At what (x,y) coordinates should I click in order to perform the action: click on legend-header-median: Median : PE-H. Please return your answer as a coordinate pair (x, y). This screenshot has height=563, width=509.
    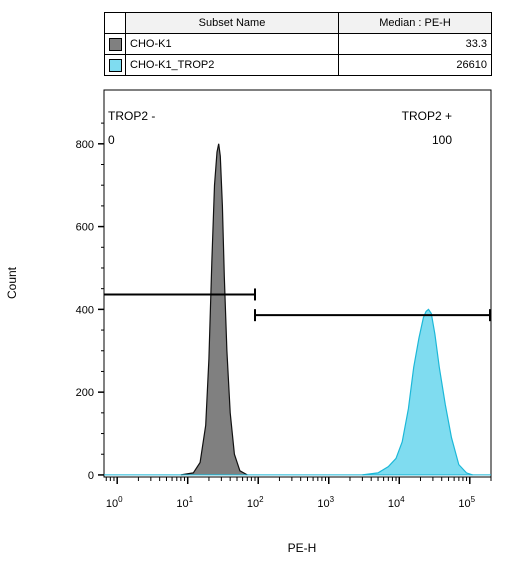
    Looking at the image, I should click on (415, 23).